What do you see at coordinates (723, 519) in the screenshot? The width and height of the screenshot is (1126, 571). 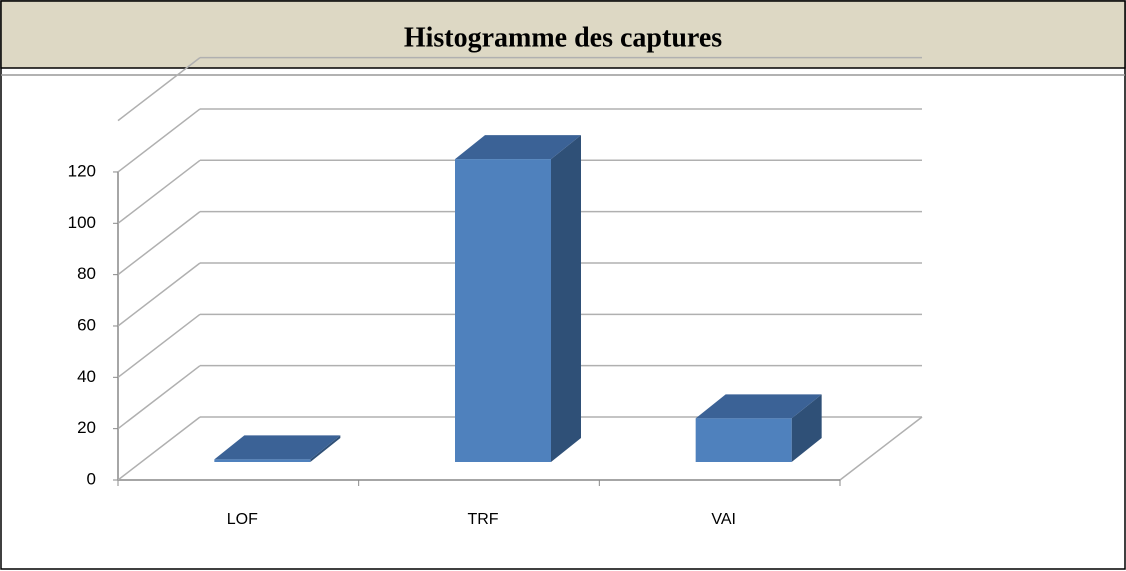 I see `x-tick-label: VAI` at bounding box center [723, 519].